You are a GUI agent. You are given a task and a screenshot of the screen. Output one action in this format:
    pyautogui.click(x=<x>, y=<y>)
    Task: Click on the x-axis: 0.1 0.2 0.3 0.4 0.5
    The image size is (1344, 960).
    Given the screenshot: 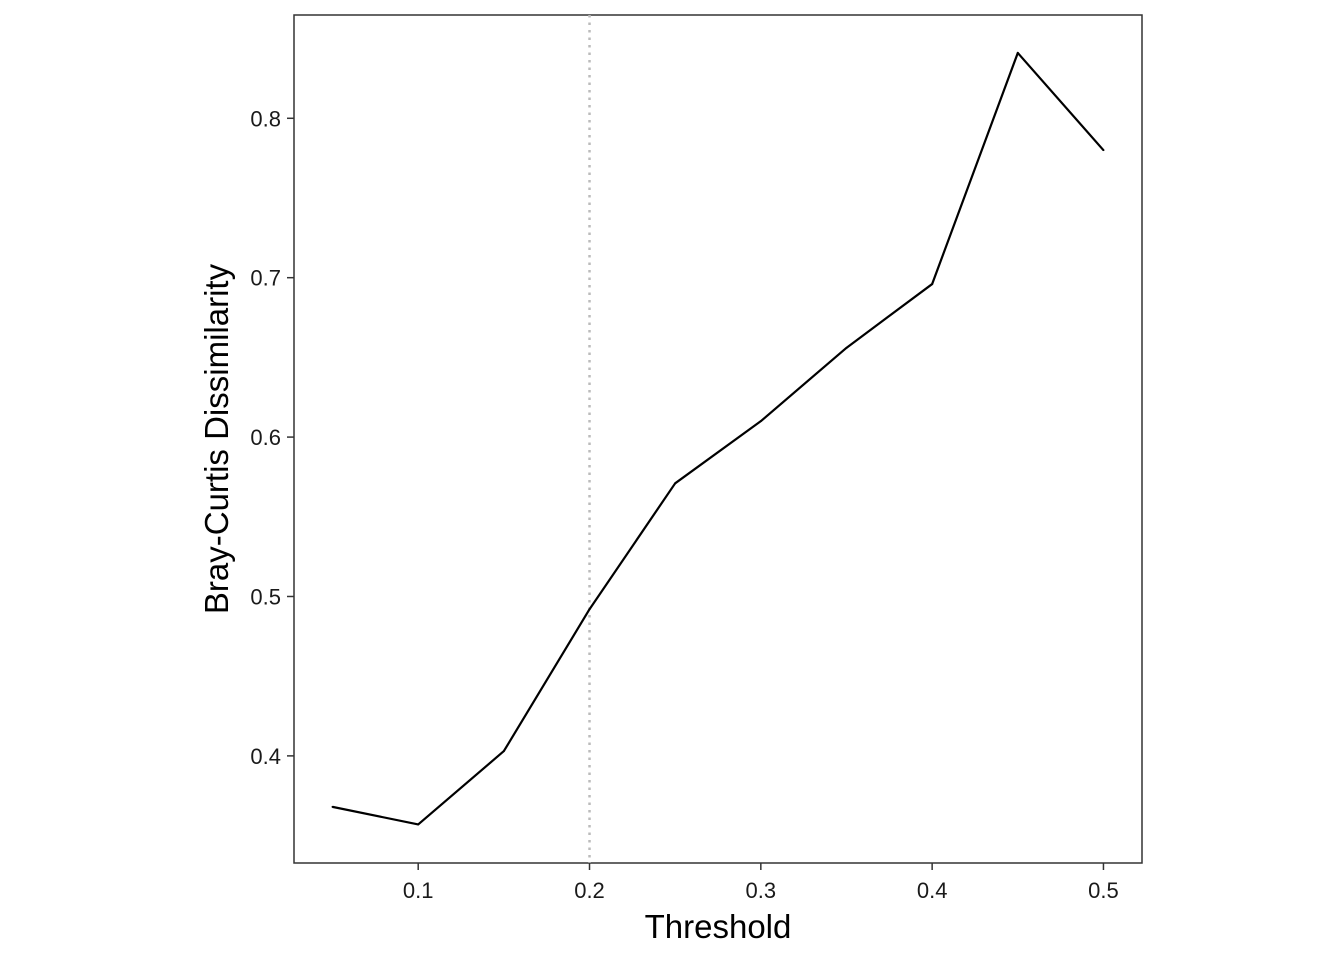 What is the action you would take?
    pyautogui.click(x=761, y=883)
    